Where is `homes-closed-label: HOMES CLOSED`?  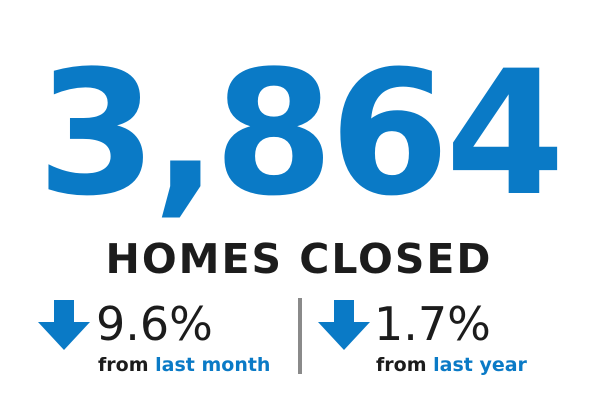
homes-closed-label: HOMES CLOSED is located at coordinates (299, 259).